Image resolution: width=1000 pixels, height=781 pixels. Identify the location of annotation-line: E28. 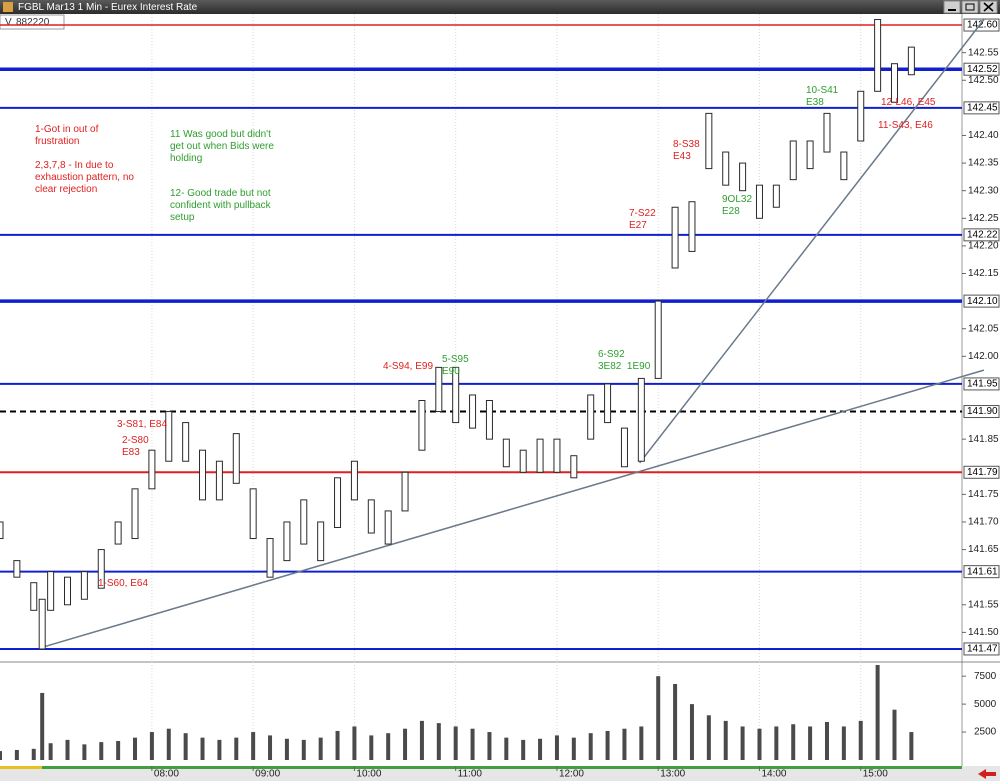
(731, 211).